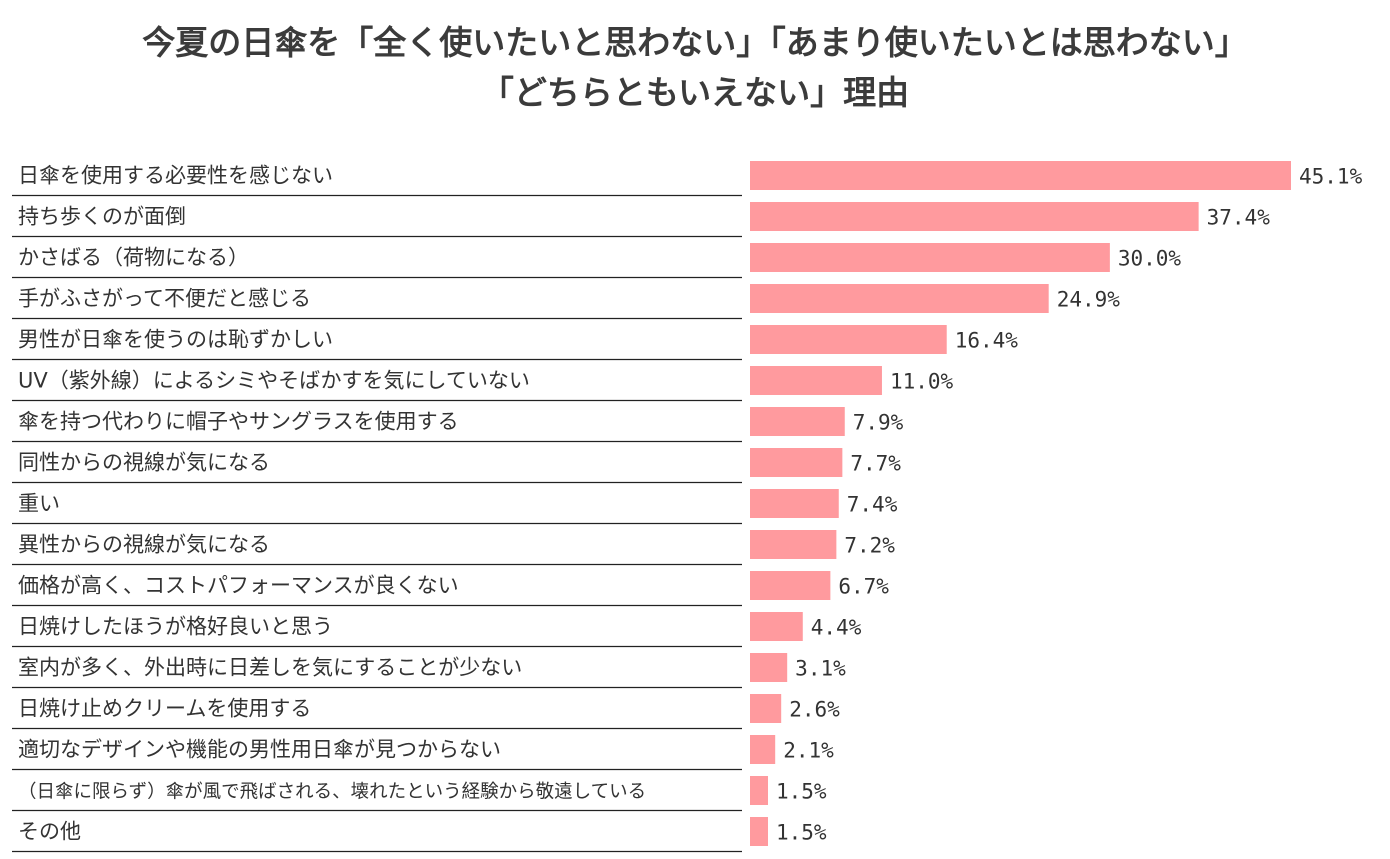 Image resolution: width=1390 pixels, height=859 pixels. Describe the element at coordinates (144, 545) in the screenshot. I see `category-label: 異性からの視線が気になる` at that location.